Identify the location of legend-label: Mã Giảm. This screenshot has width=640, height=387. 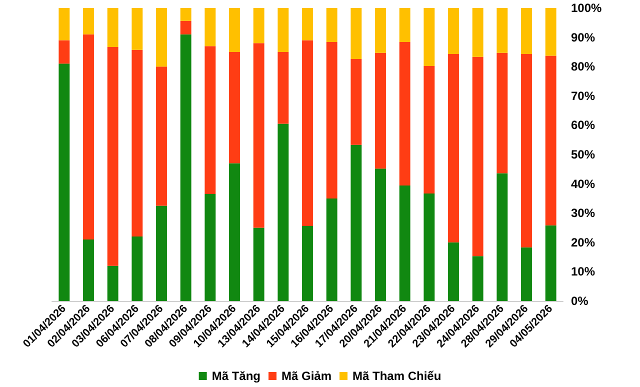
(306, 376).